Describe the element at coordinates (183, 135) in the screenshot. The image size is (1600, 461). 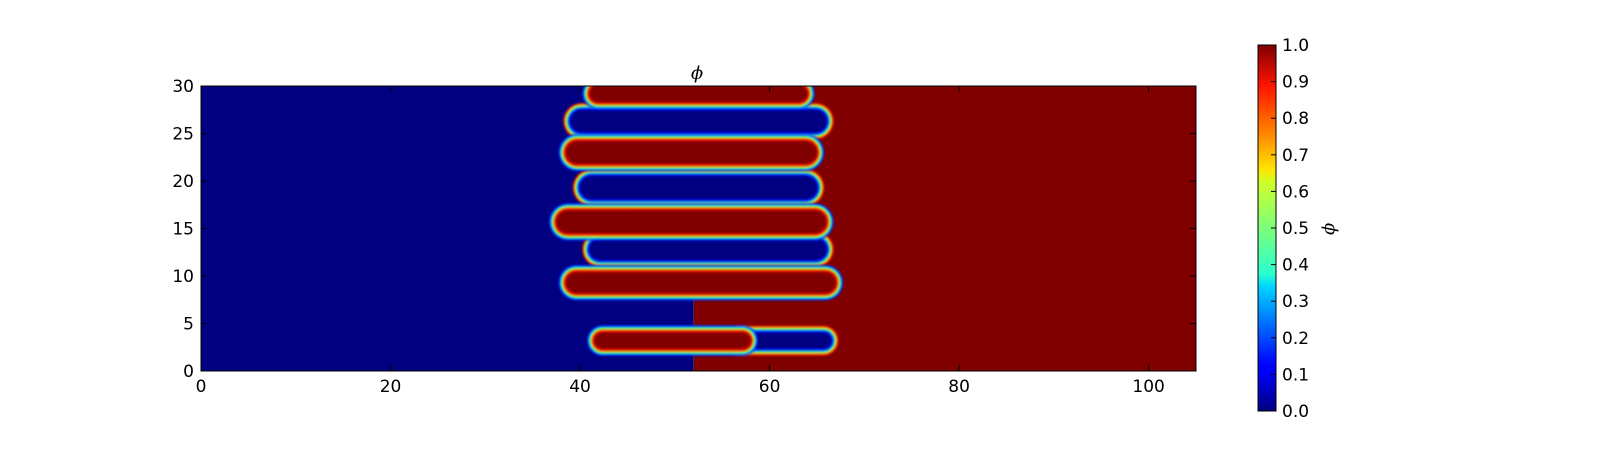
I see `y-tick-label: 25` at that location.